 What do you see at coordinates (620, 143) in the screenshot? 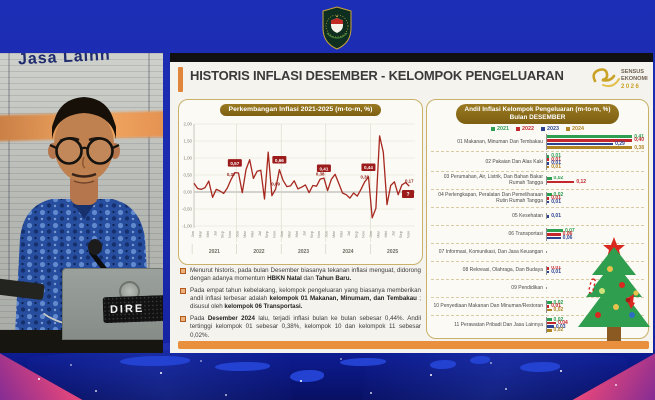
I see `bar-value-label: 0,29` at bounding box center [620, 143].